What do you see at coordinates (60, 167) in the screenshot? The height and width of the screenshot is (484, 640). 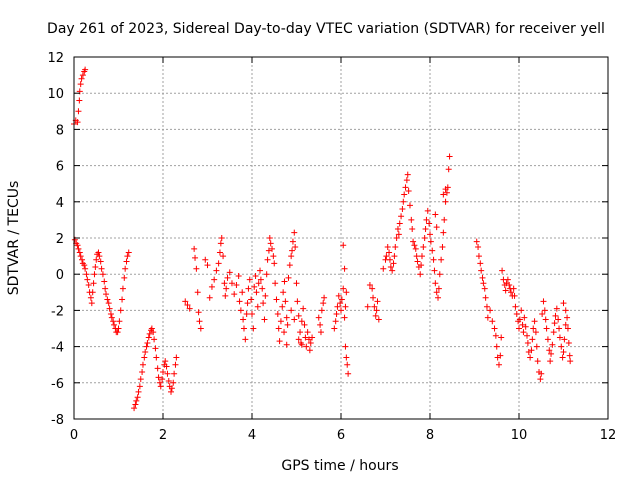 I see `y-tick-label: 6` at bounding box center [60, 167].